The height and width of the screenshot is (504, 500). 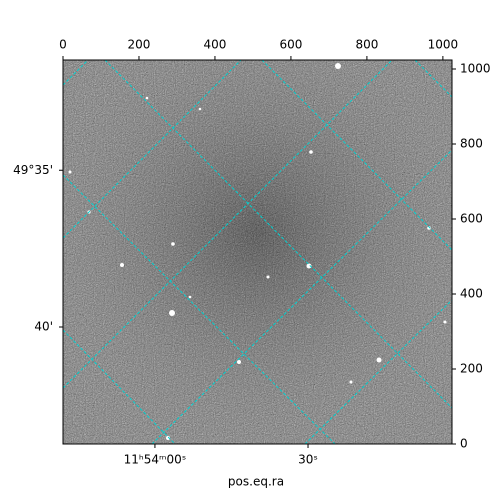 I want to click on y-tick-label: 800, so click(x=471, y=144).